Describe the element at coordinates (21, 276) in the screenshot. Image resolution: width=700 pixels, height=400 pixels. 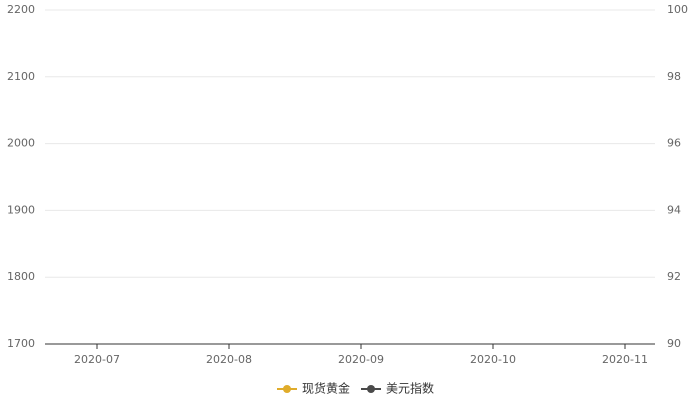
I see `y-tick-label: 1800` at that location.